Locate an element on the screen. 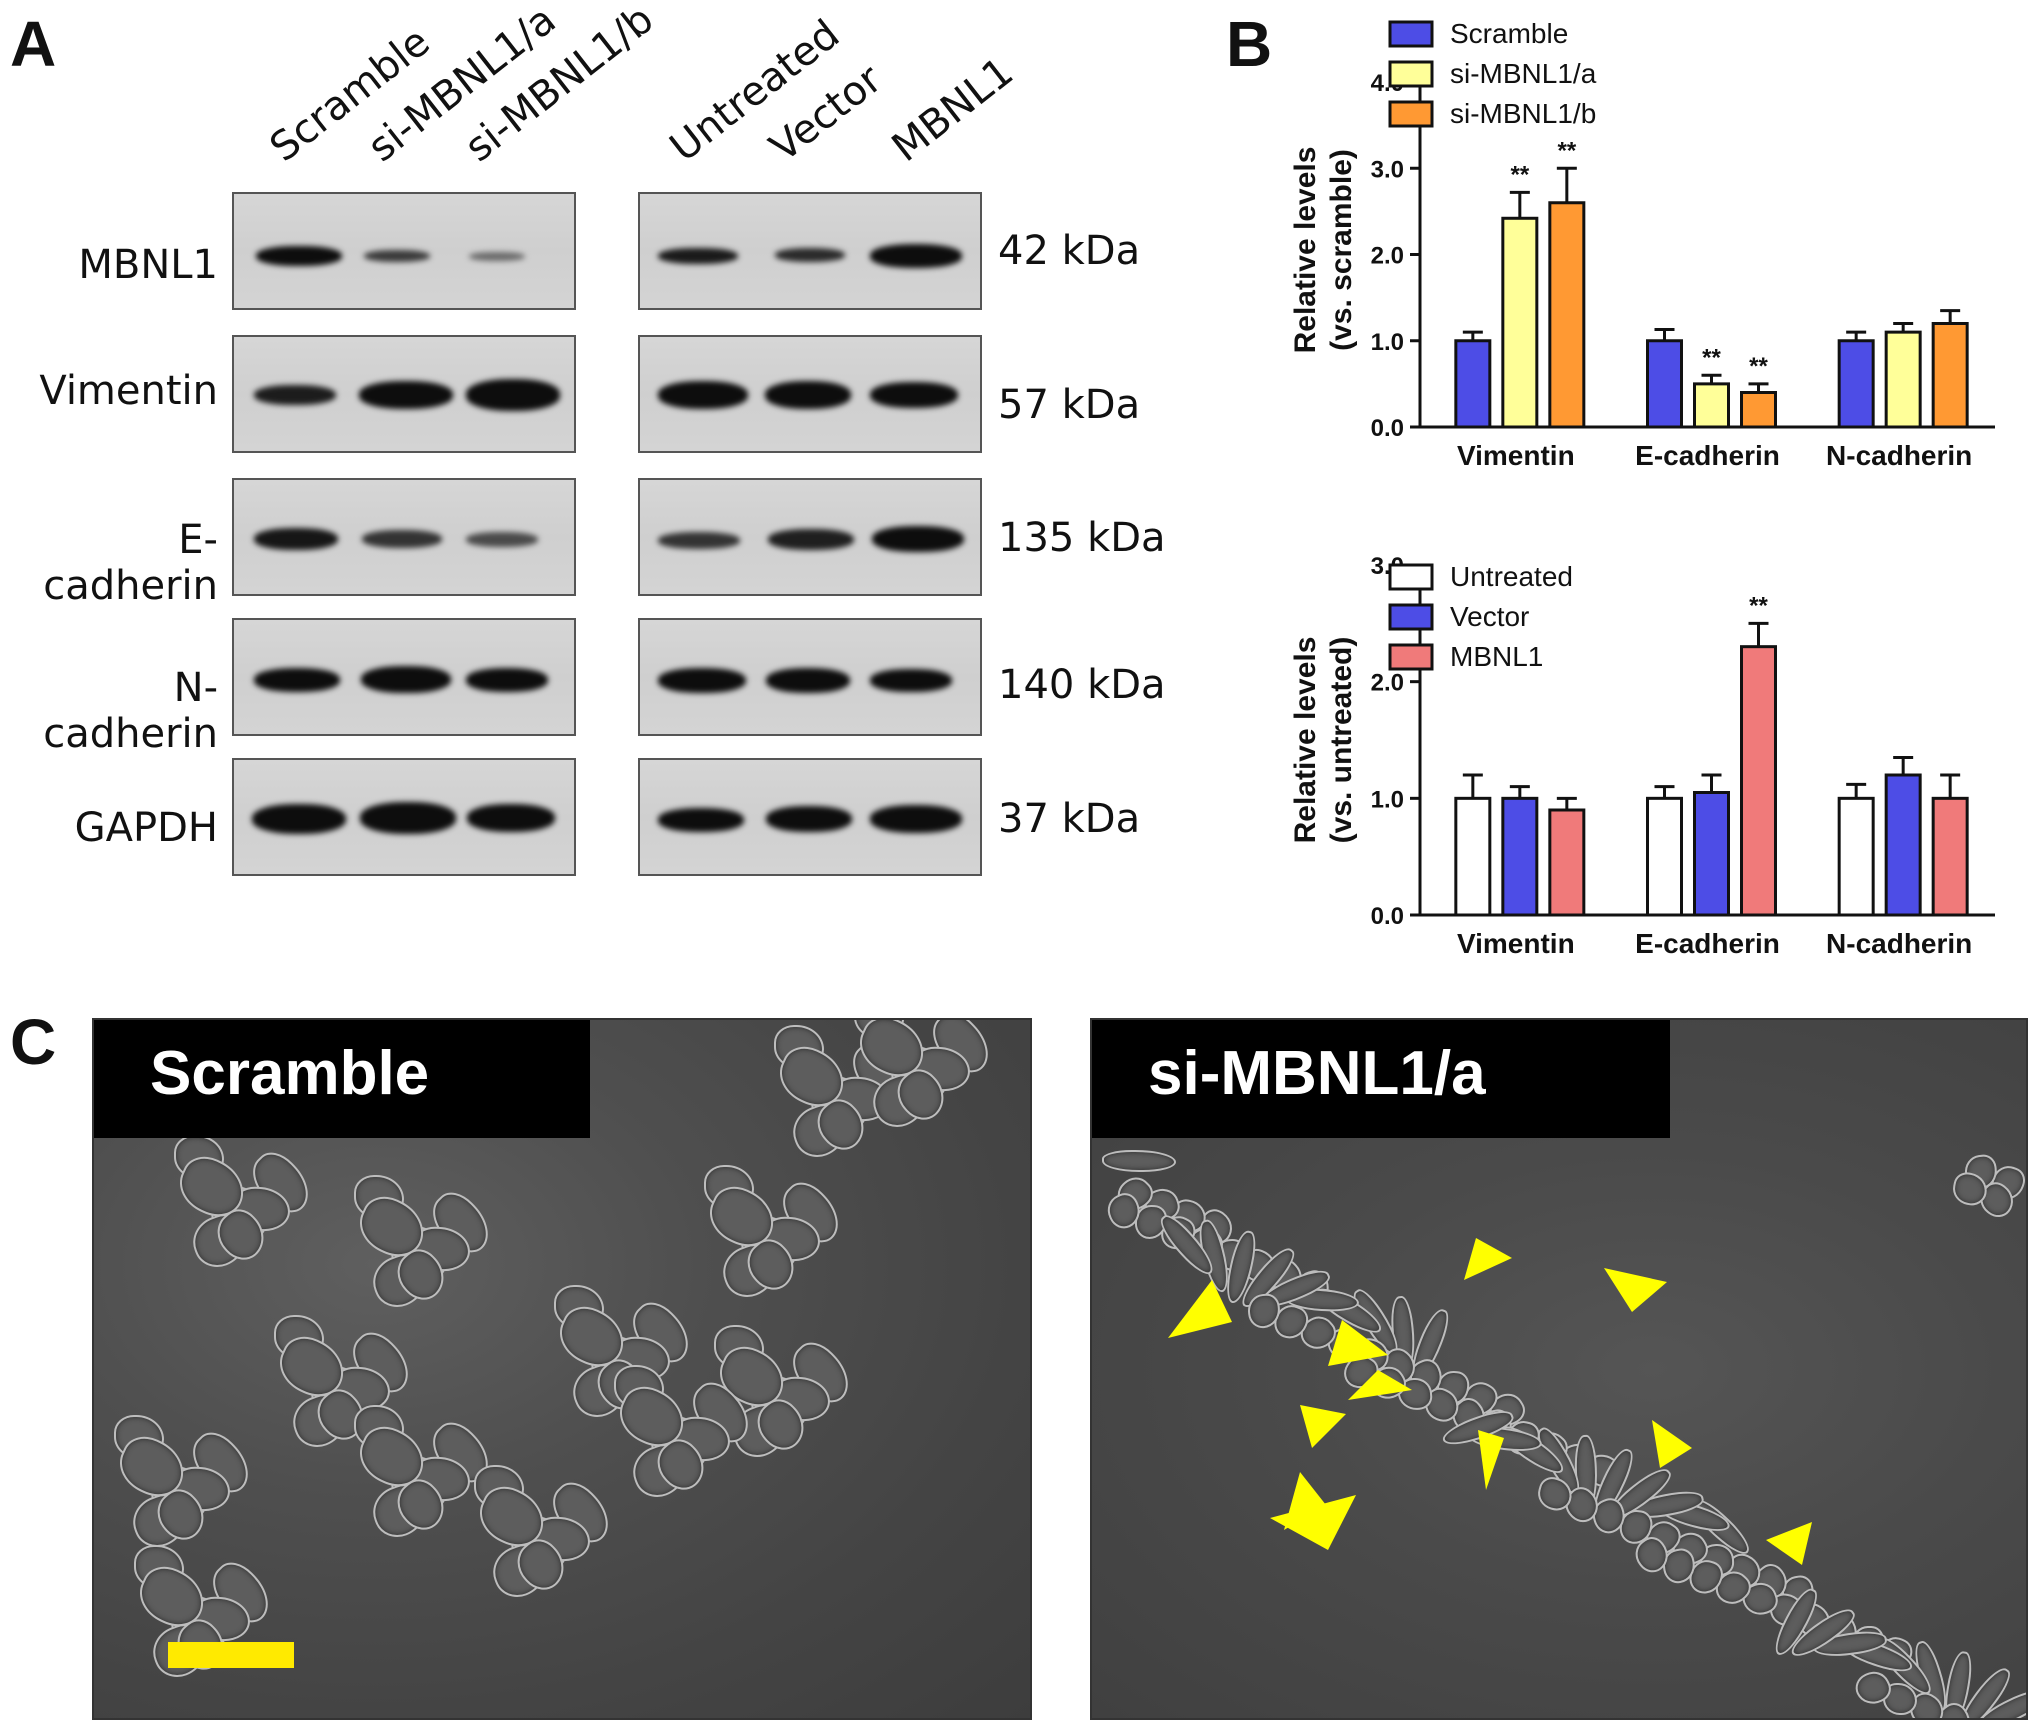 Image resolution: width=2031 pixels, height=1722 pixels. blot-n-cadherin-knockdown is located at coordinates (404, 677).